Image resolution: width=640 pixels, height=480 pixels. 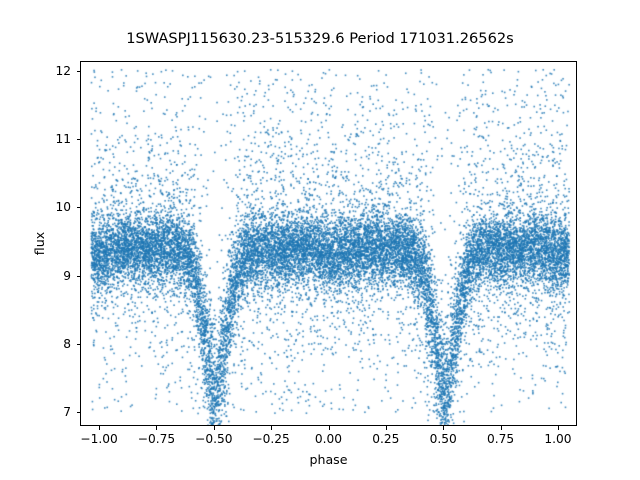 I want to click on x-tick-label: −0.75, so click(x=156, y=439).